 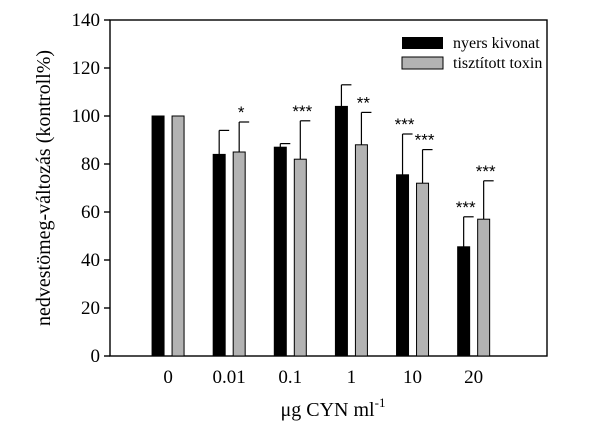 I want to click on y-tick-label: 140, so click(x=86, y=20).